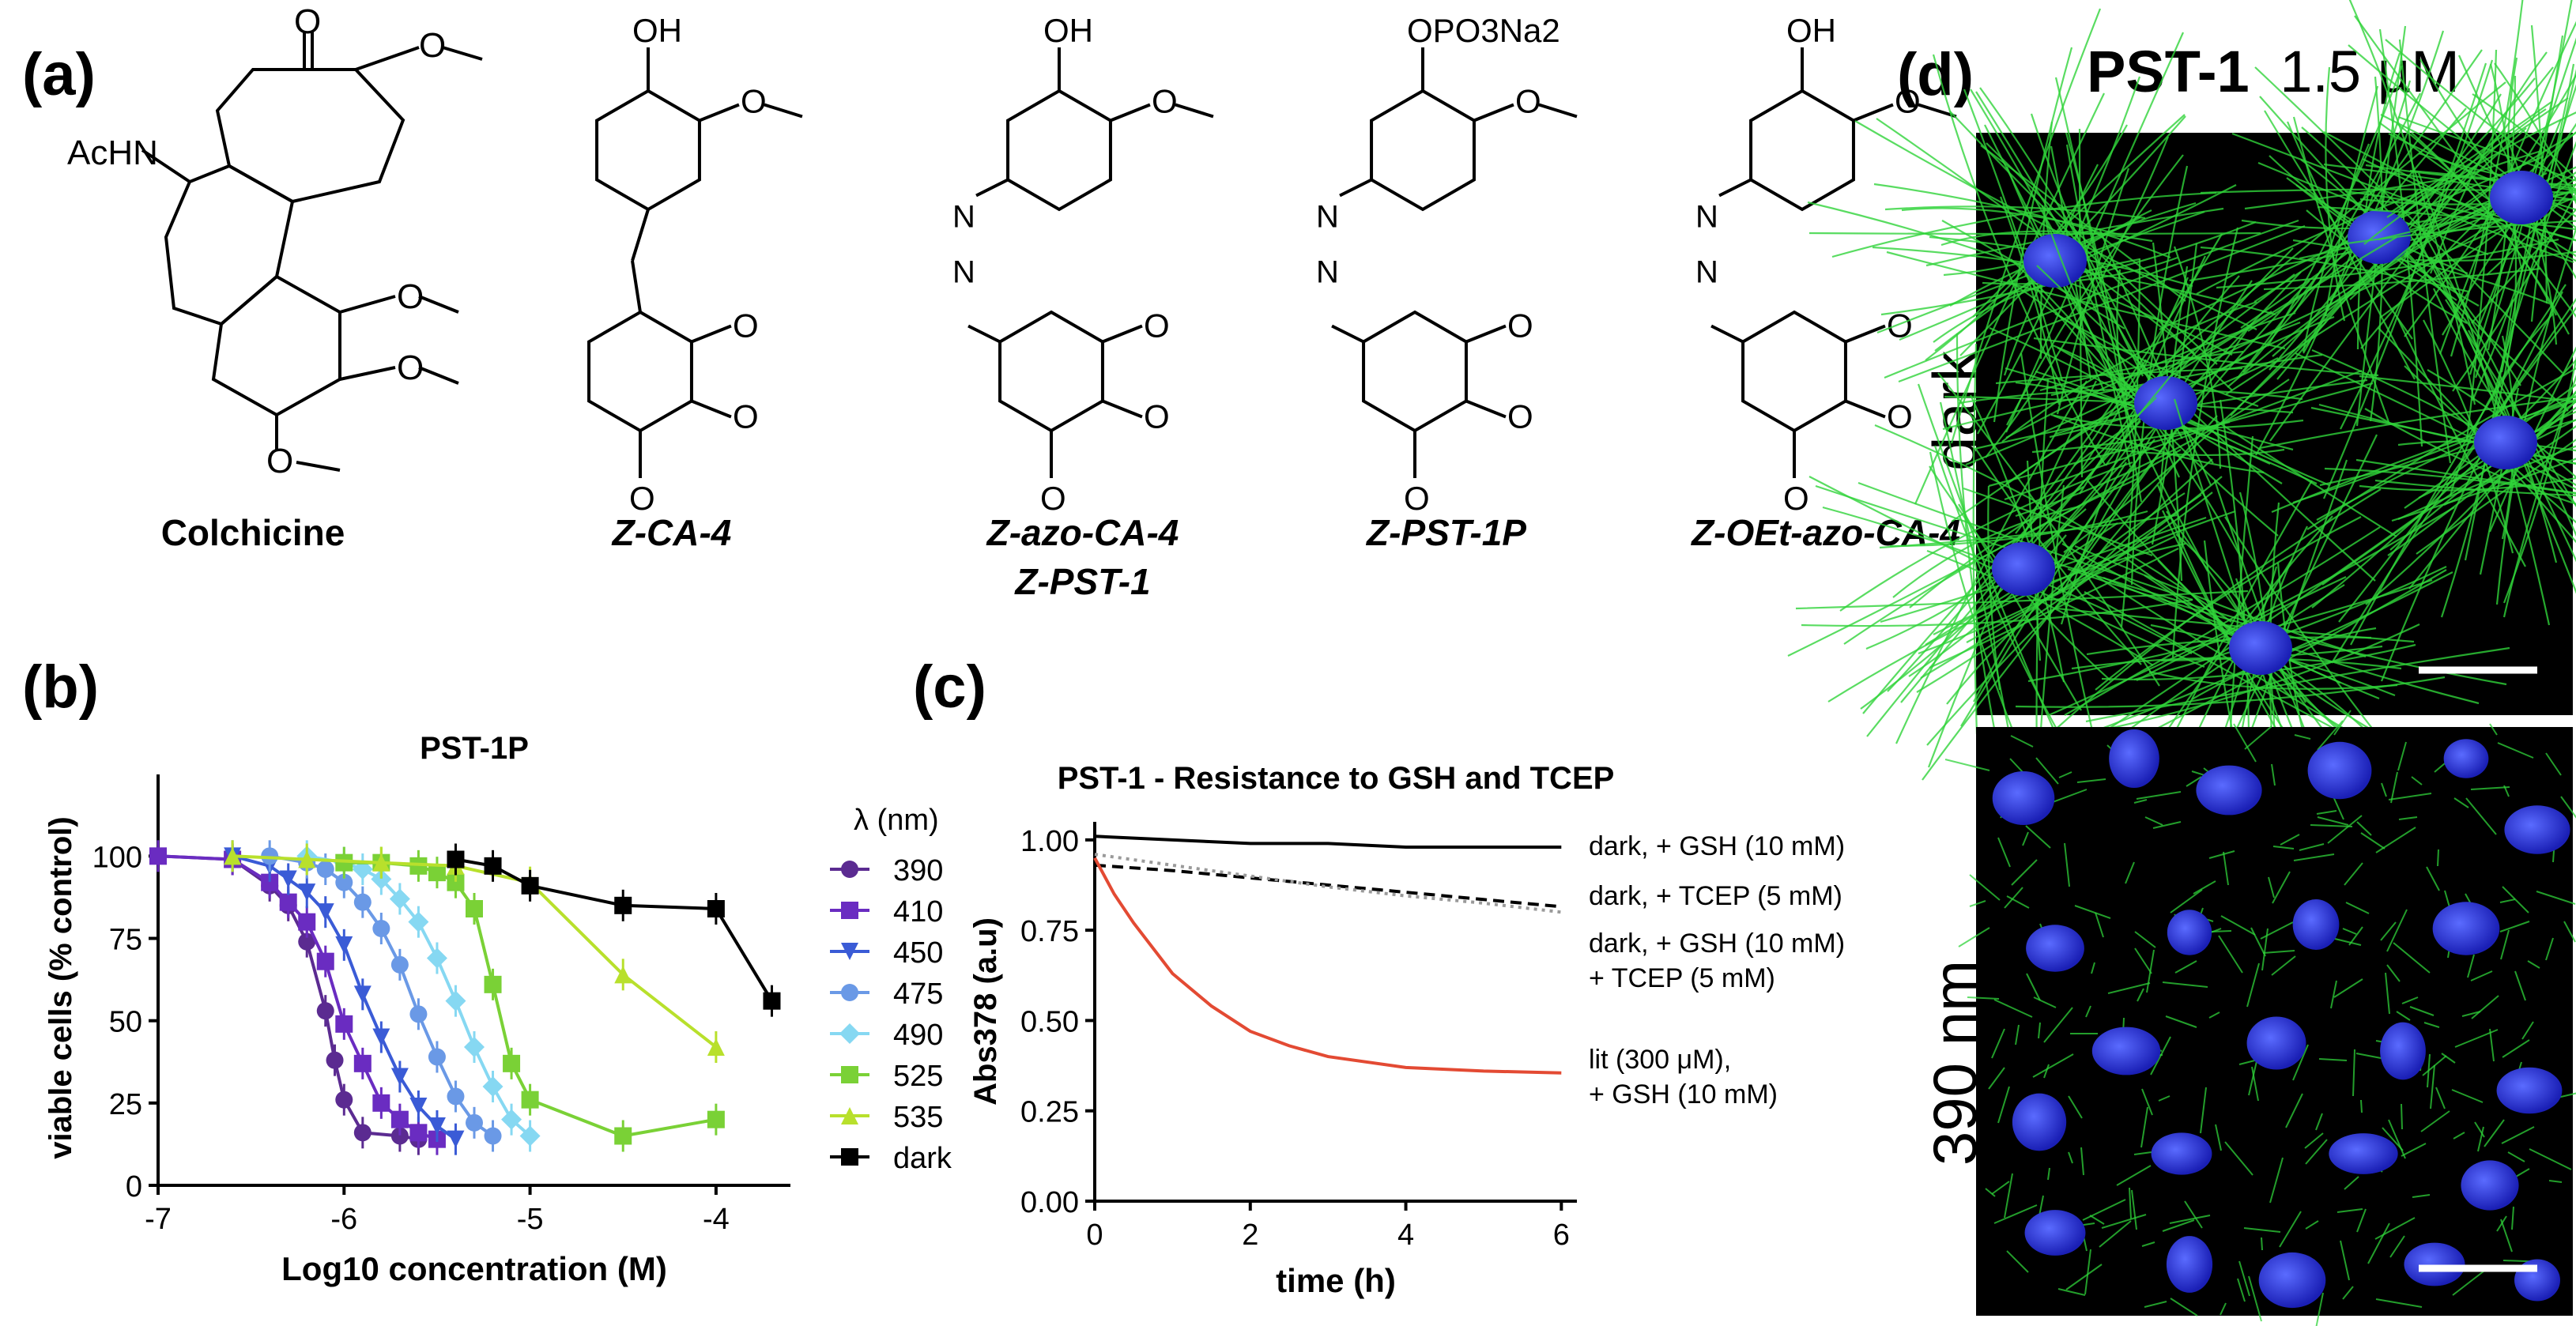 This screenshot has width=2576, height=1326. Describe the element at coordinates (1068, 30) in the screenshot. I see `top-substituent: OH` at that location.